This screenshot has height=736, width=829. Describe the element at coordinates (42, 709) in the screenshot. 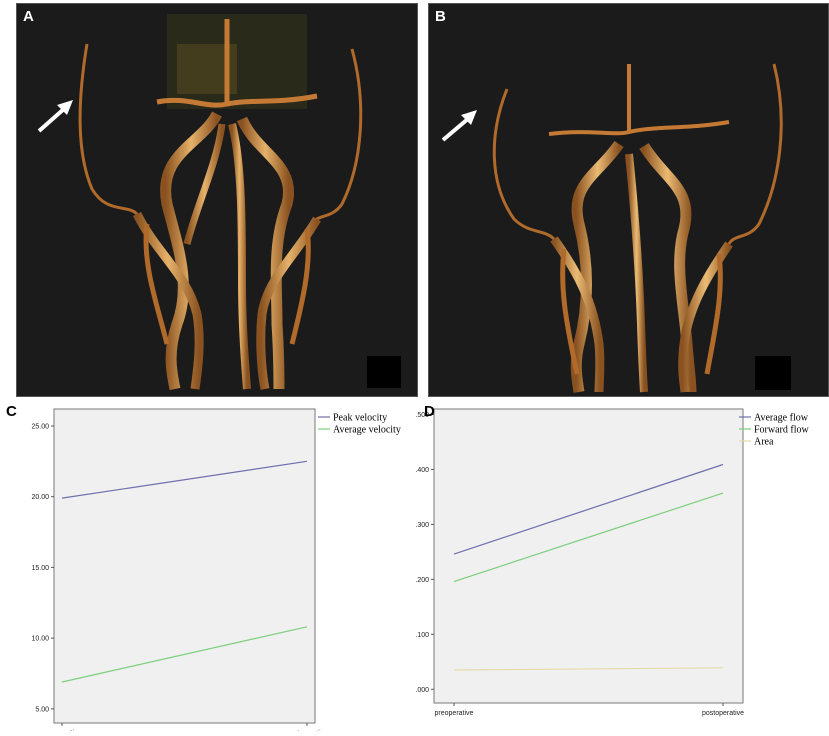

I see `y-tick-label: 5.00` at that location.